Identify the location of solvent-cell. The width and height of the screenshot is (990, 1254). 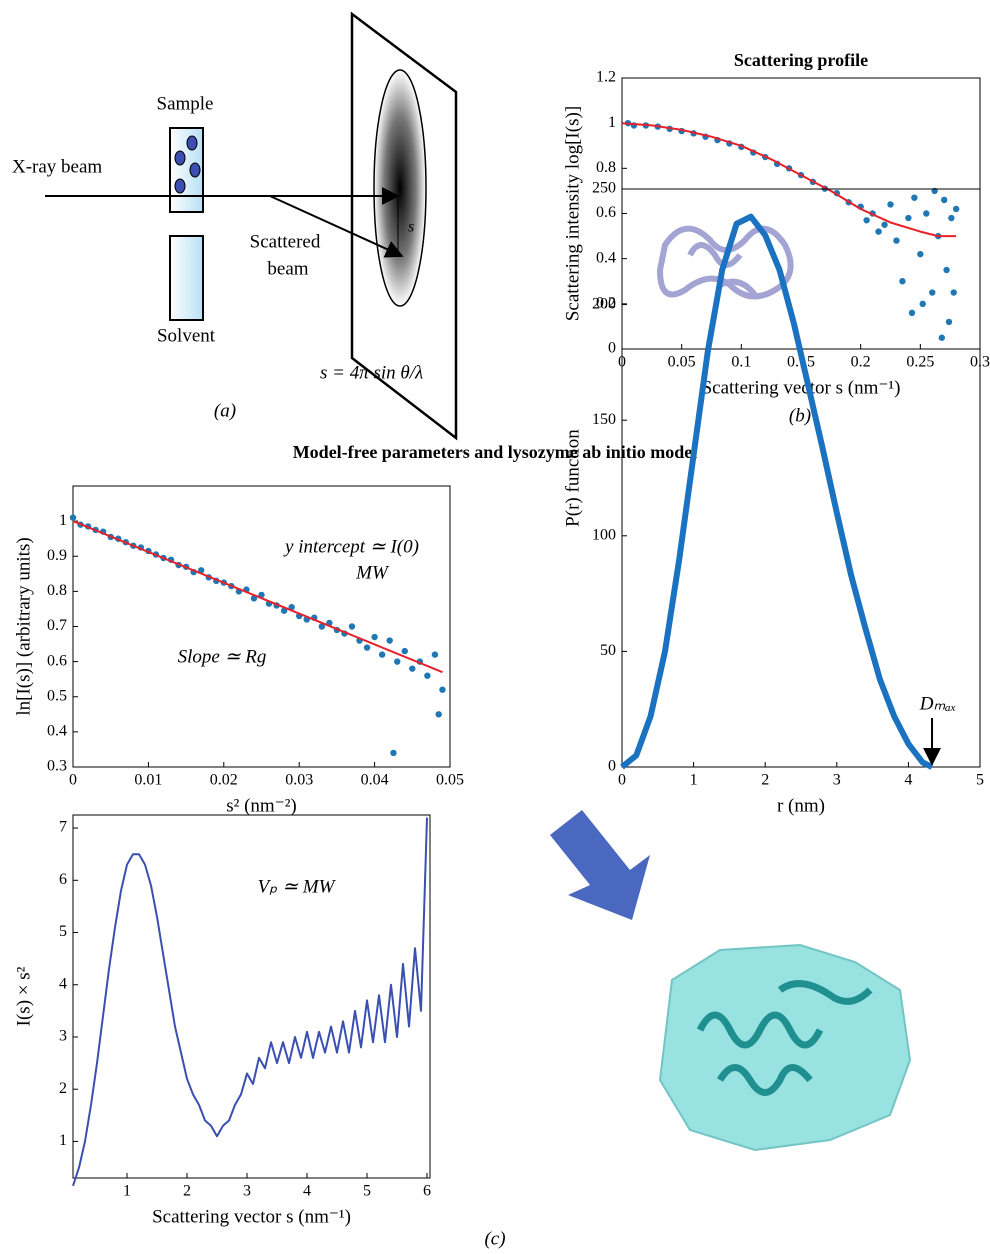
(186, 278).